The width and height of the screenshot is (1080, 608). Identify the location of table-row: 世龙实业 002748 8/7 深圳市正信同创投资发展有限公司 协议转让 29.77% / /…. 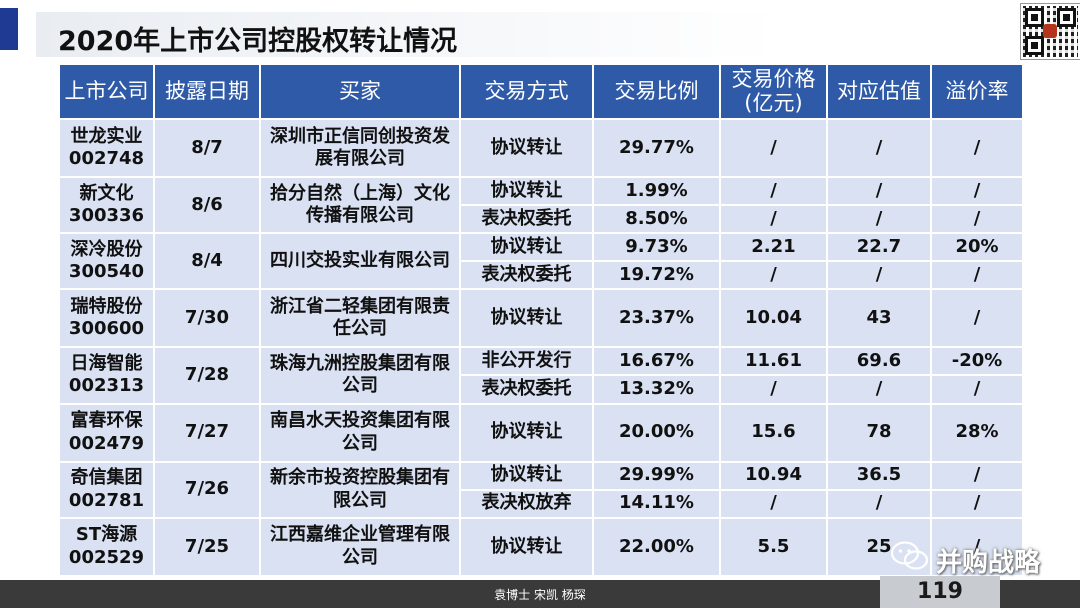
(541, 148).